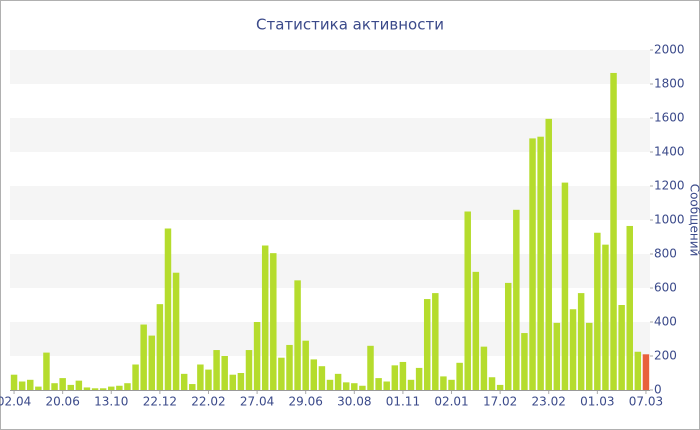  I want to click on x-tick-label: 01.11, so click(403, 402).